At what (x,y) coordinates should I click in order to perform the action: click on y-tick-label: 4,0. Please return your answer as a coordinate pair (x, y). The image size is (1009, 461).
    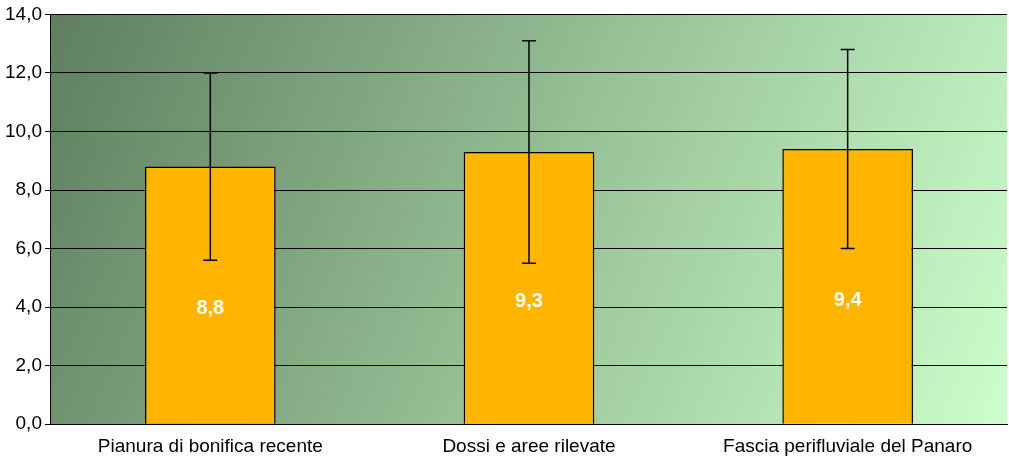
    Looking at the image, I should click on (28, 306).